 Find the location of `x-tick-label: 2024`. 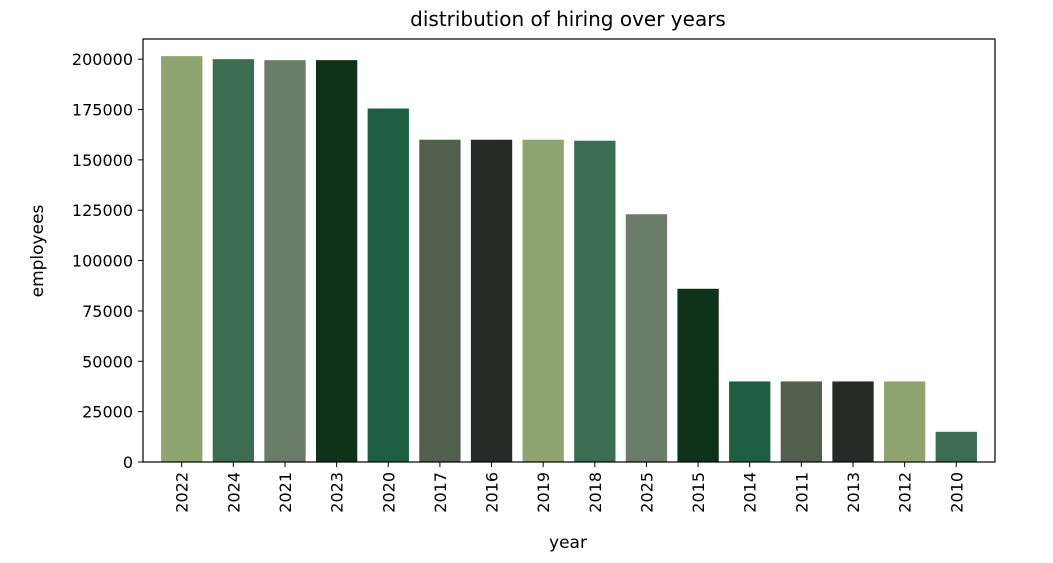

x-tick-label: 2024 is located at coordinates (233, 492).